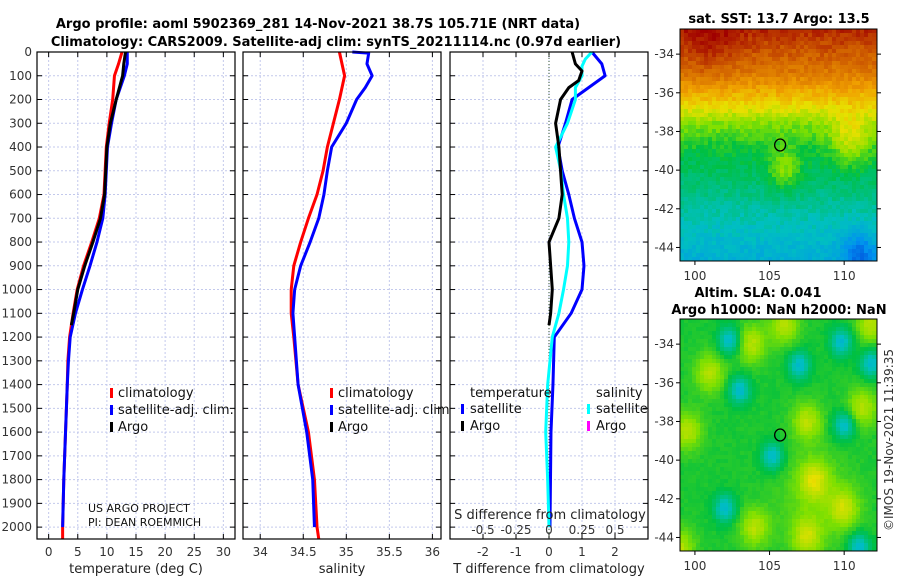 Image resolution: width=900 pixels, height=580 pixels. Describe the element at coordinates (16, 337) in the screenshot. I see `depth-tick-label: 1200` at that location.